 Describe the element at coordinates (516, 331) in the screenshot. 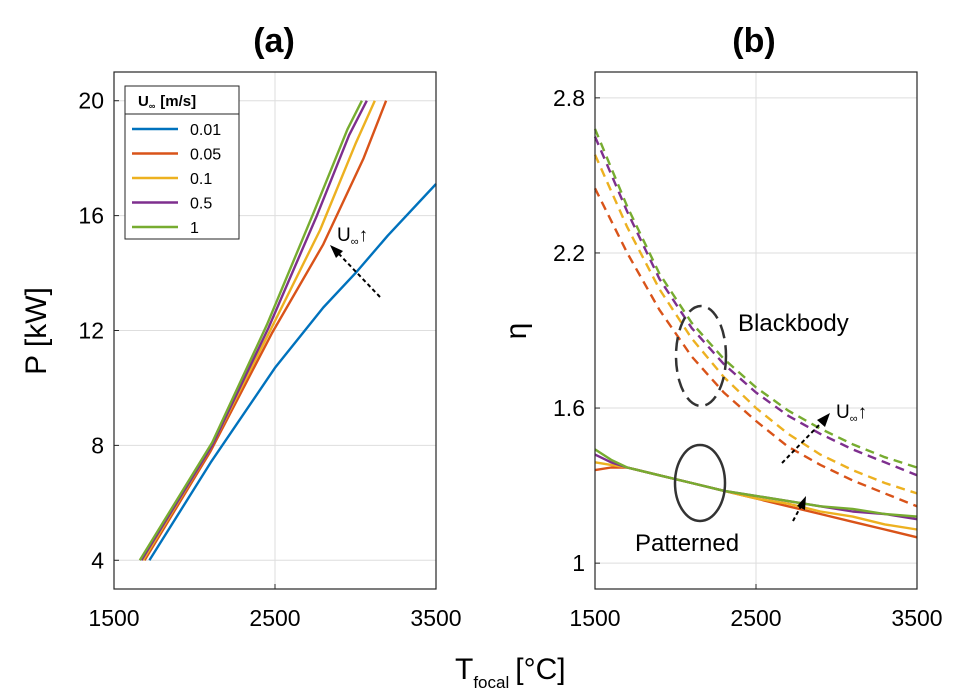

I see `panel-b-ylabel: η` at that location.